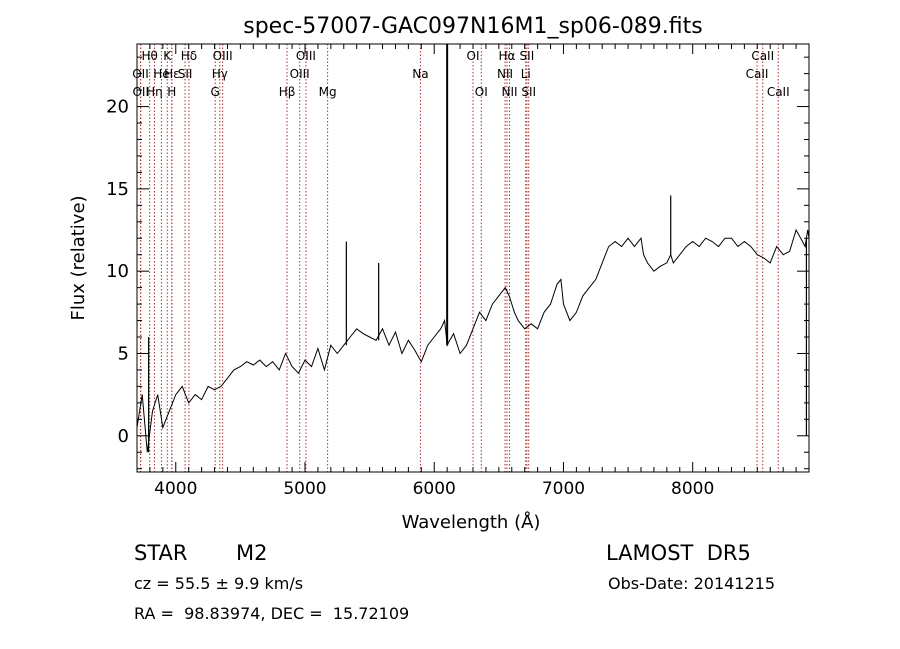 The image size is (900, 649). Describe the element at coordinates (272, 613) in the screenshot. I see `coordinates: RA = 98.83974, DEC = 15.72109` at that location.